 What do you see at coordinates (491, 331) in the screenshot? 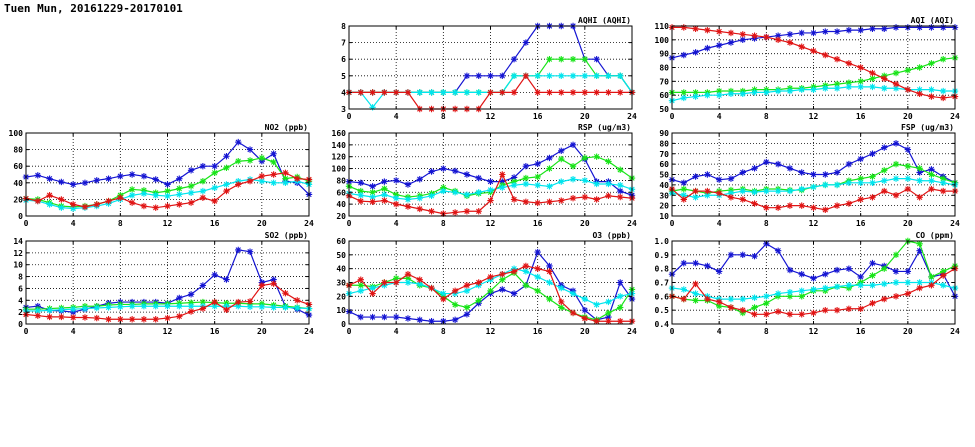
I see `x-tick-label: 12` at bounding box center [491, 331].